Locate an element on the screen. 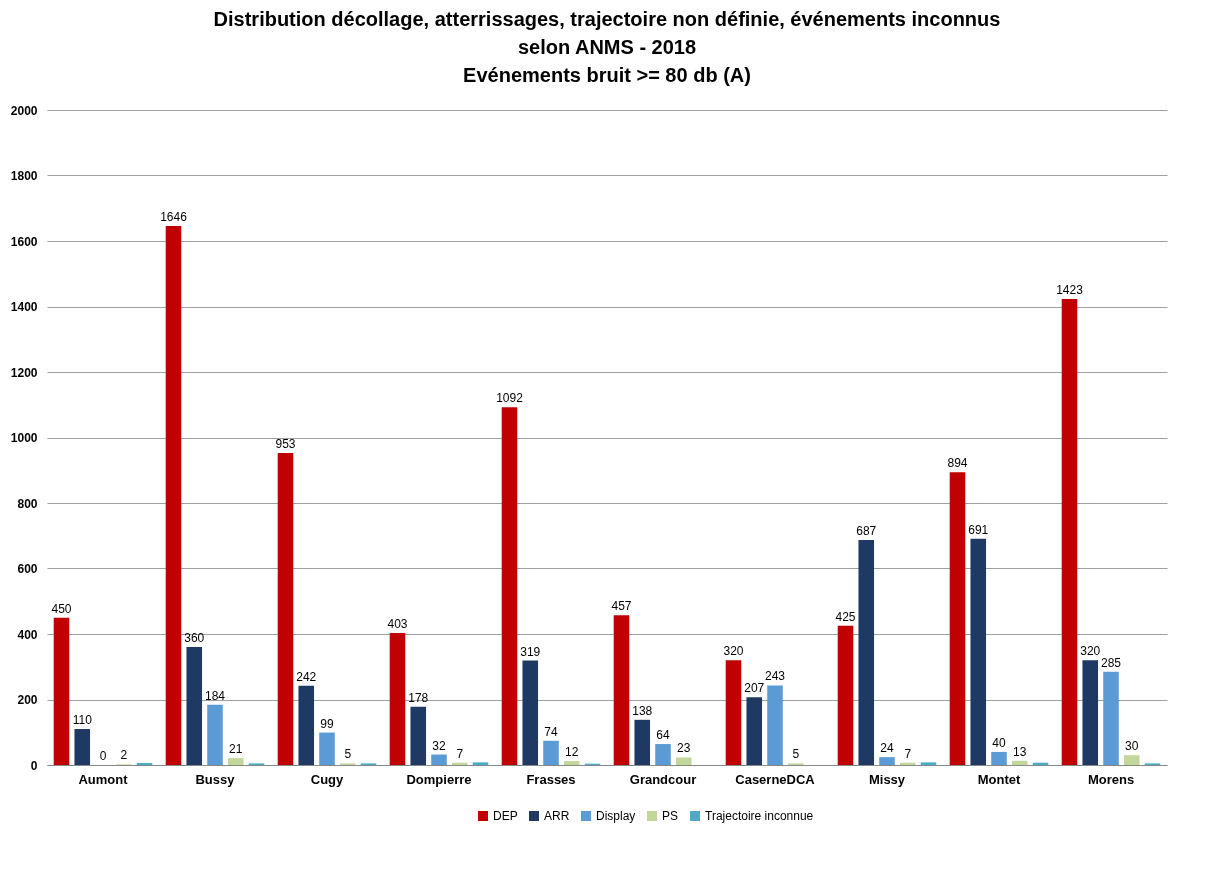 Image resolution: width=1206 pixels, height=870 pixels. y-tick-label: 400 is located at coordinates (27, 634).